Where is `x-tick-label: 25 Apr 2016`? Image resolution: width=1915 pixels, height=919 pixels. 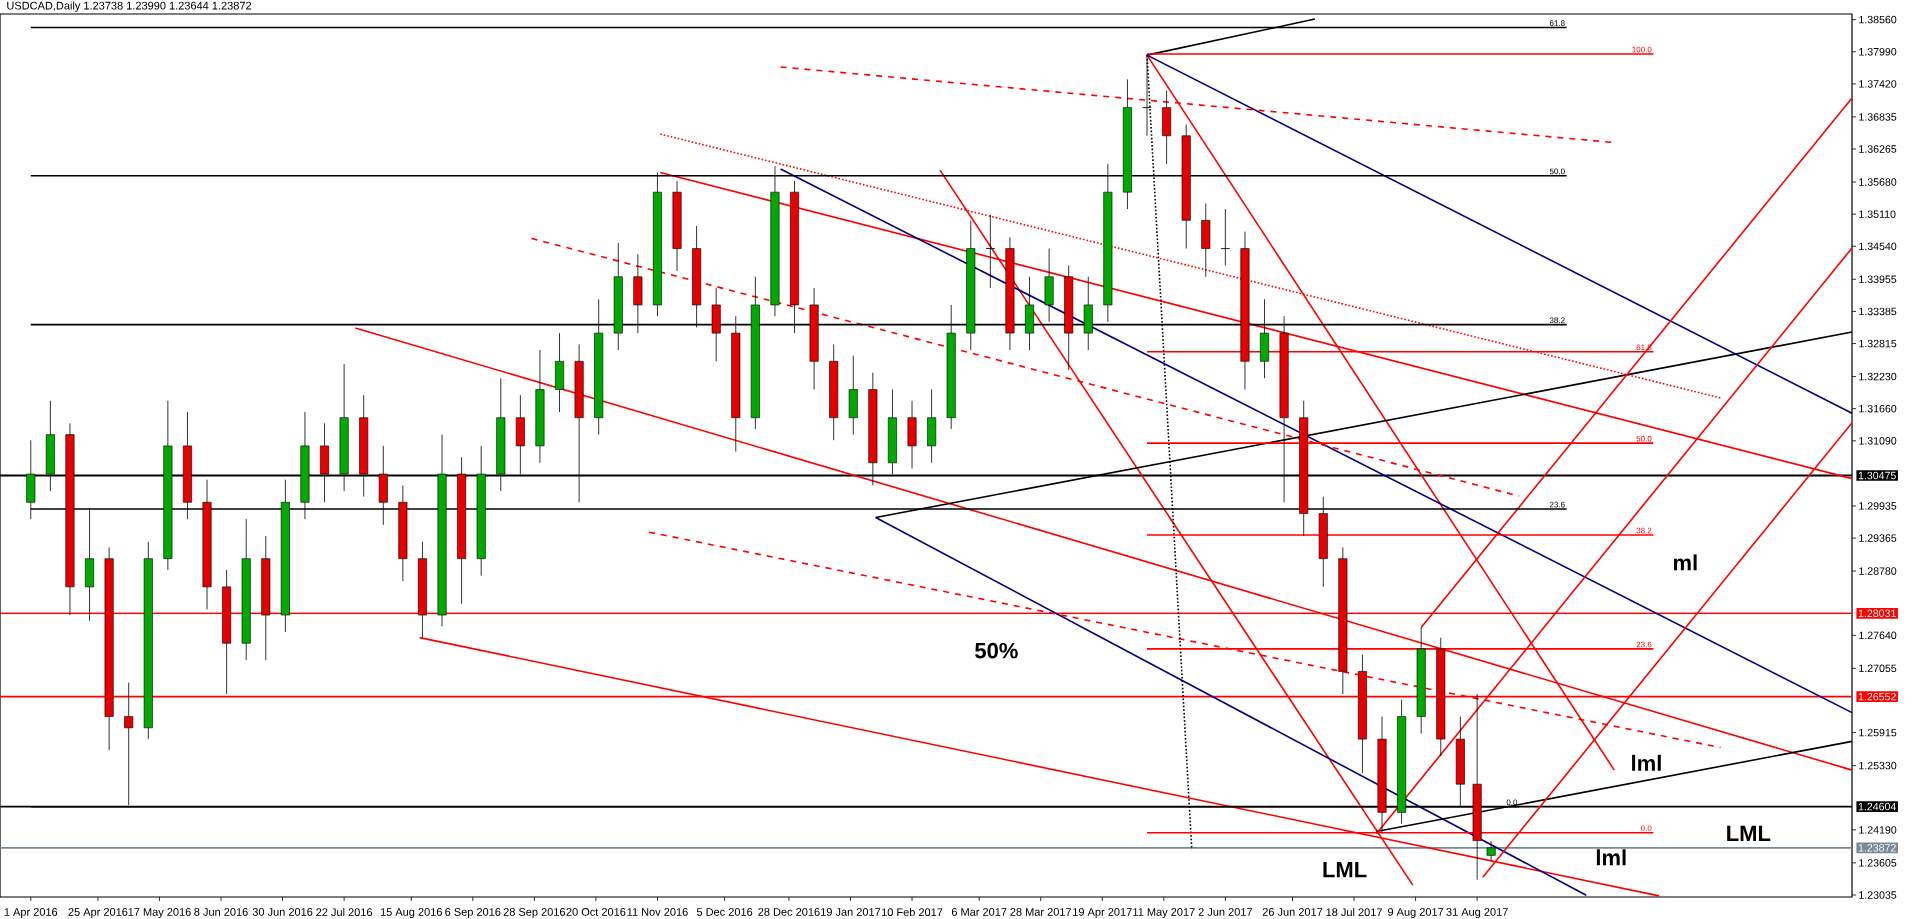 x-tick-label: 25 Apr 2016 is located at coordinates (98, 913).